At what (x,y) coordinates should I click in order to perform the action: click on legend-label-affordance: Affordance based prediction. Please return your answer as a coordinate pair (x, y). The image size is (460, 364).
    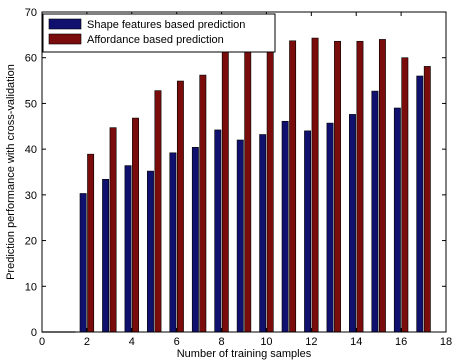
    Looking at the image, I should click on (155, 40).